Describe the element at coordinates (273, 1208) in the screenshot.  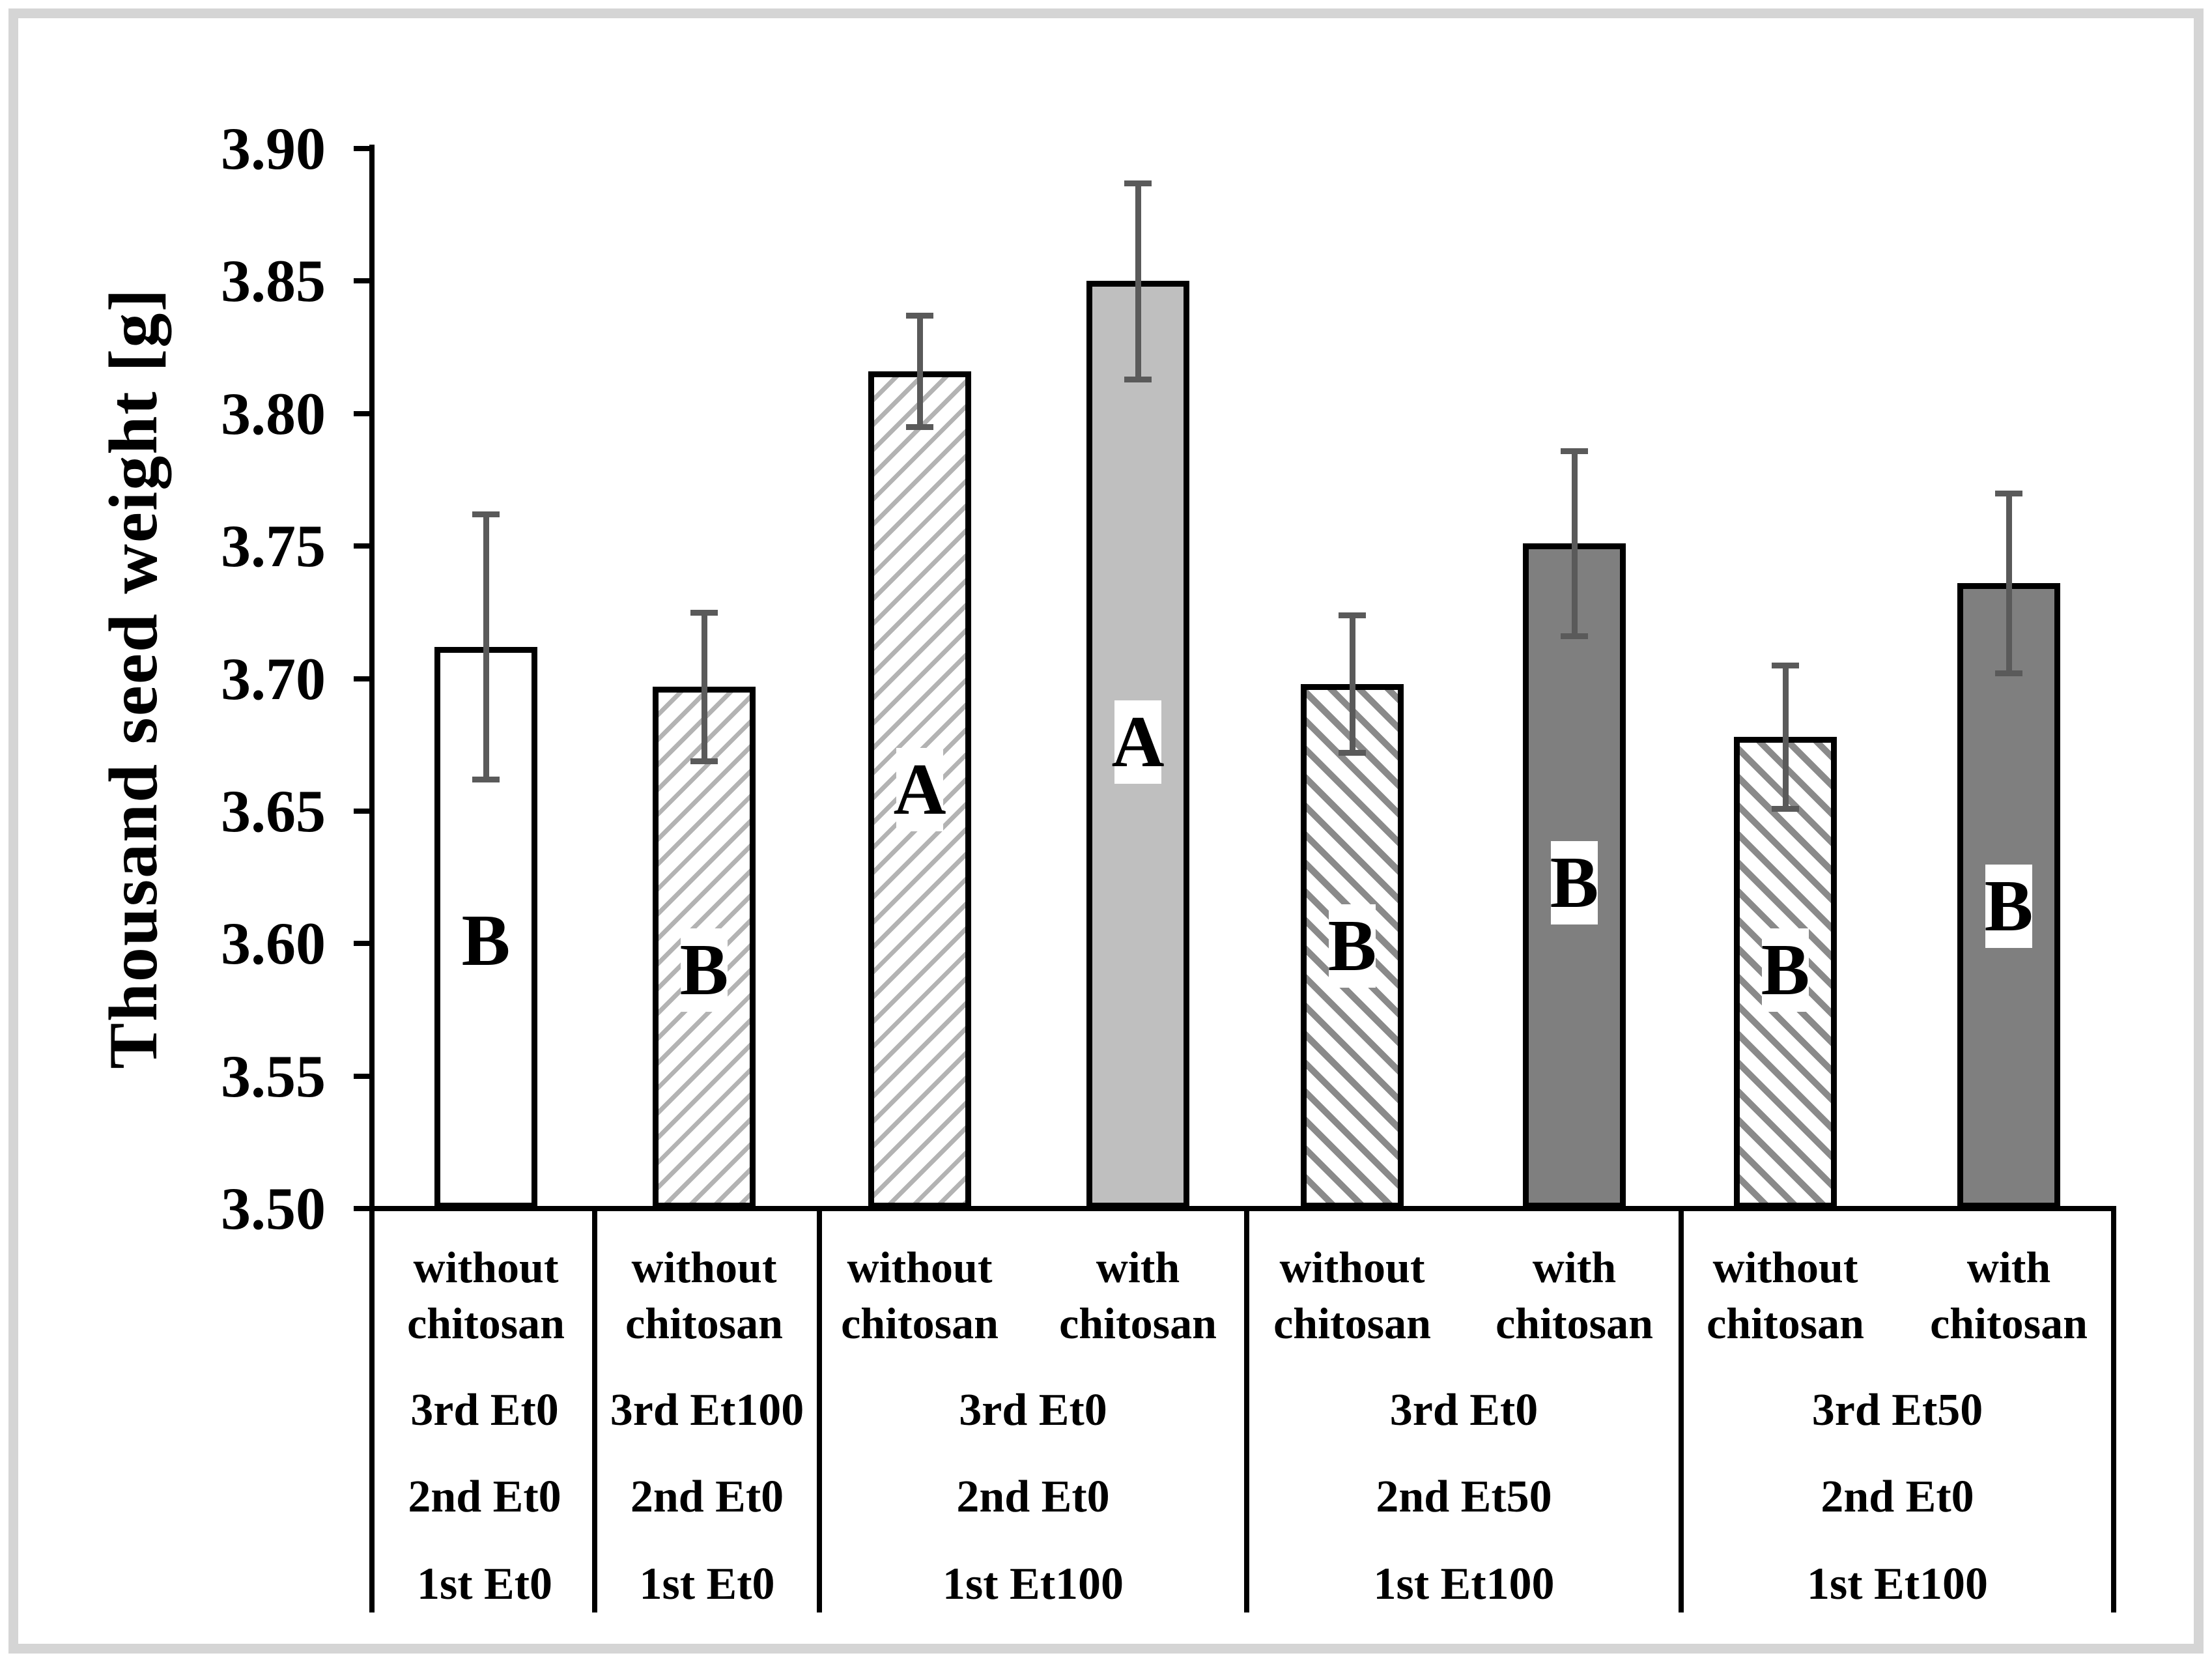
I see `y-tick-label: 3.50` at that location.